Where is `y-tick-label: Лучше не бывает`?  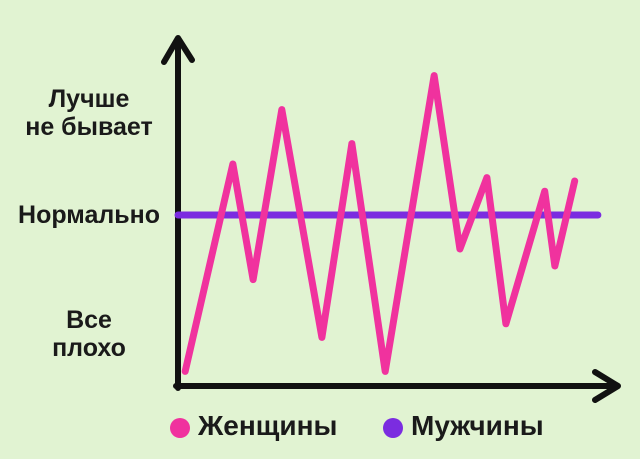 y-tick-label: Лучше не бывает is located at coordinates (89, 113).